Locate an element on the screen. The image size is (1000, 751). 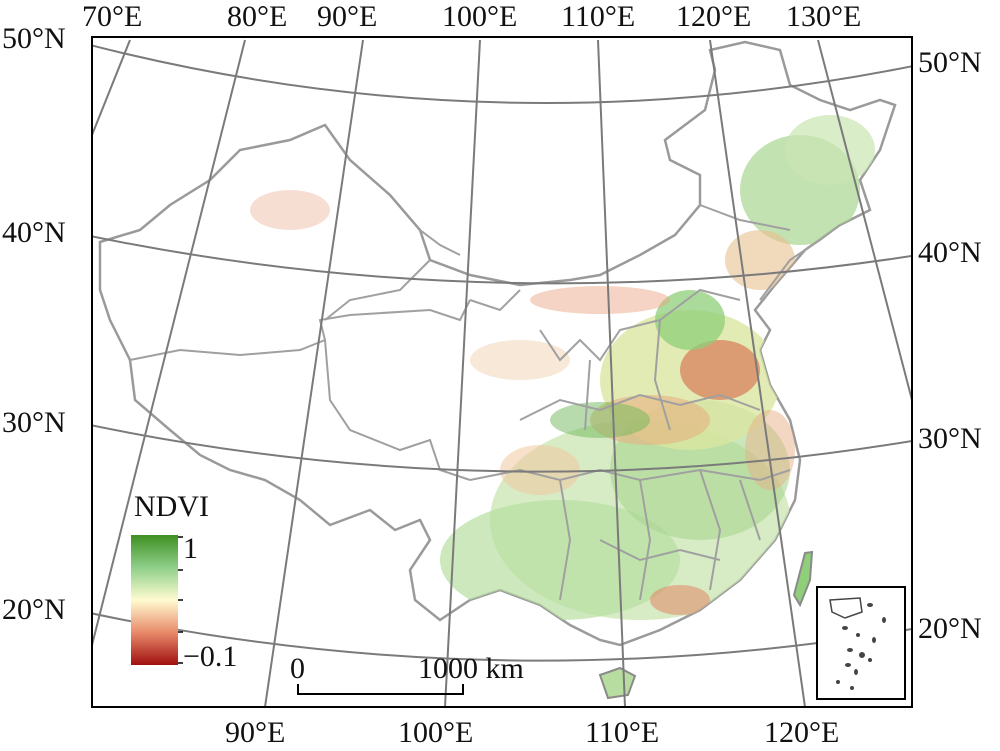
lon-label-top: 90°E is located at coordinates (347, 16).